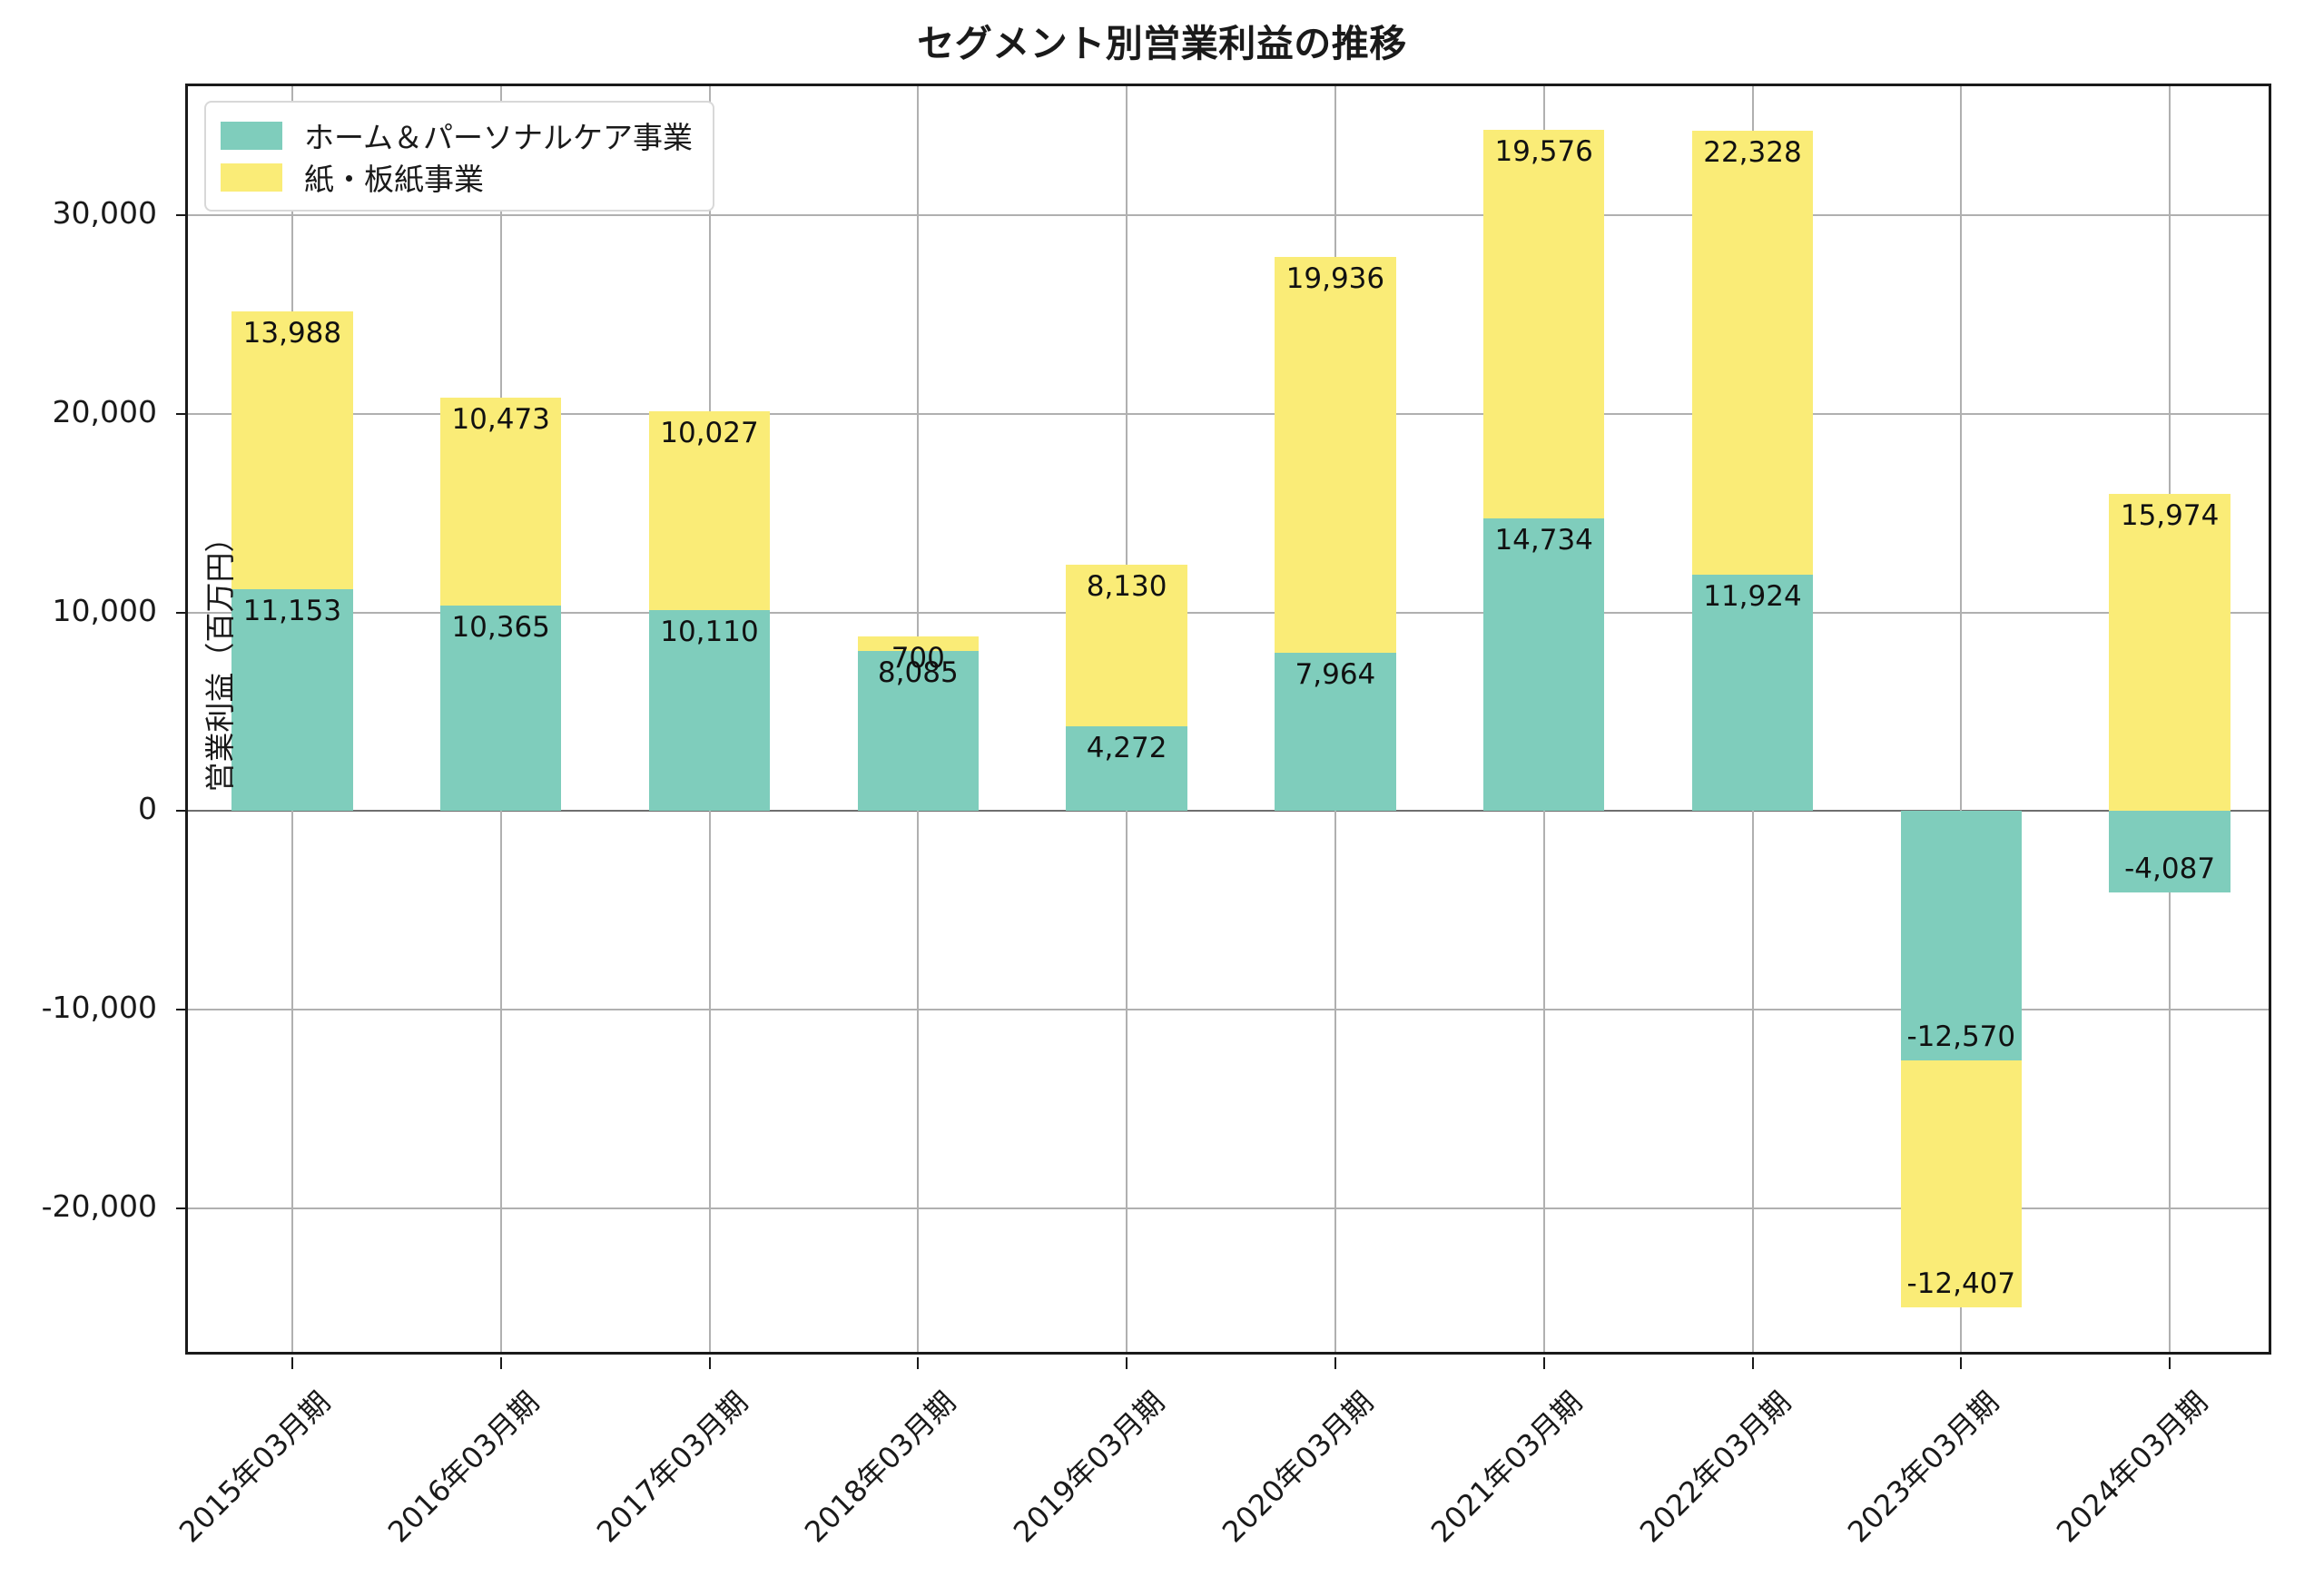 This screenshot has height=1577, width=2324. I want to click on bar-value-label-home-personal-care: 7,964, so click(1335, 675).